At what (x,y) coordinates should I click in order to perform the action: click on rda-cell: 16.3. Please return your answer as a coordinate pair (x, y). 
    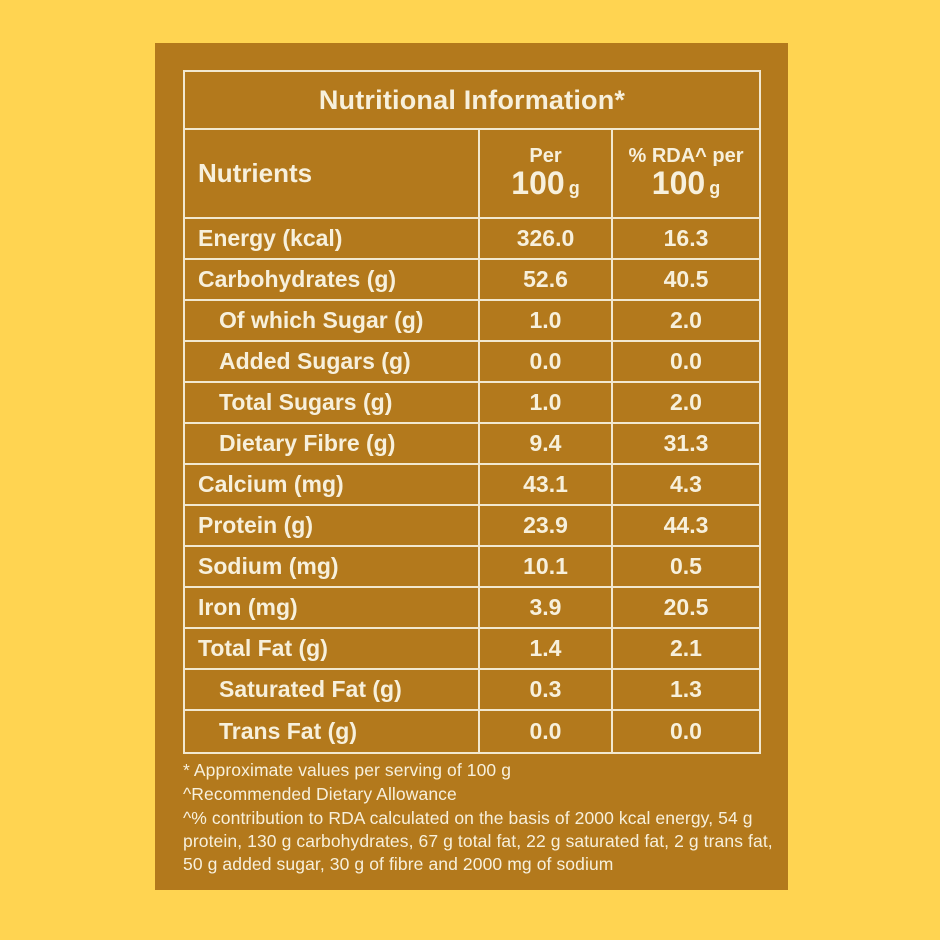
    Looking at the image, I should click on (686, 238).